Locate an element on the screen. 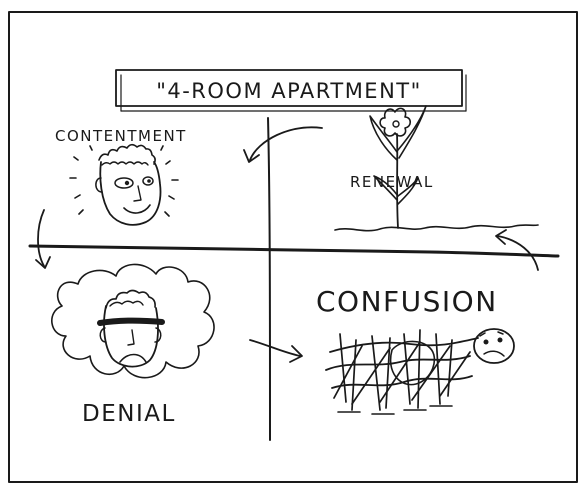 The height and width of the screenshot is (492, 587). arrow-confusion-to-renewal is located at coordinates (518, 253).